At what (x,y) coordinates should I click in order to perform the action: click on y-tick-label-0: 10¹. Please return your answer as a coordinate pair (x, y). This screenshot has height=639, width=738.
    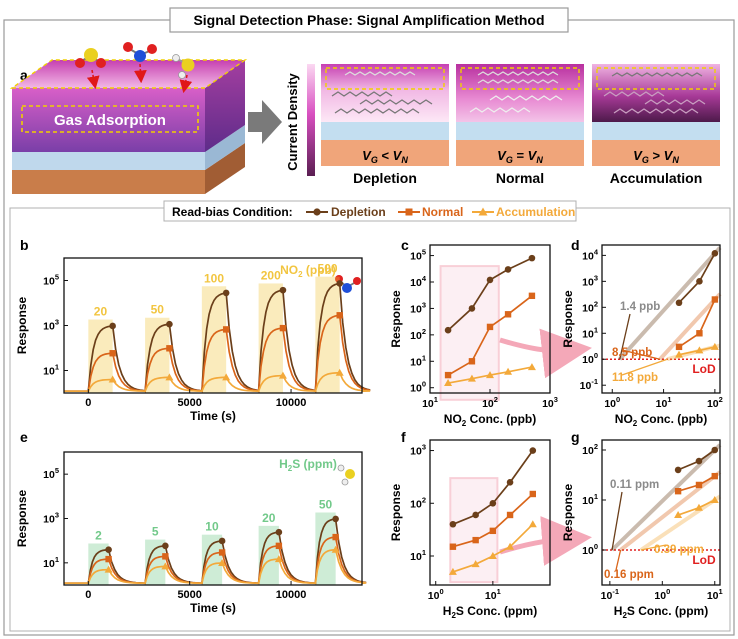
    Looking at the image, I should click on (51, 370).